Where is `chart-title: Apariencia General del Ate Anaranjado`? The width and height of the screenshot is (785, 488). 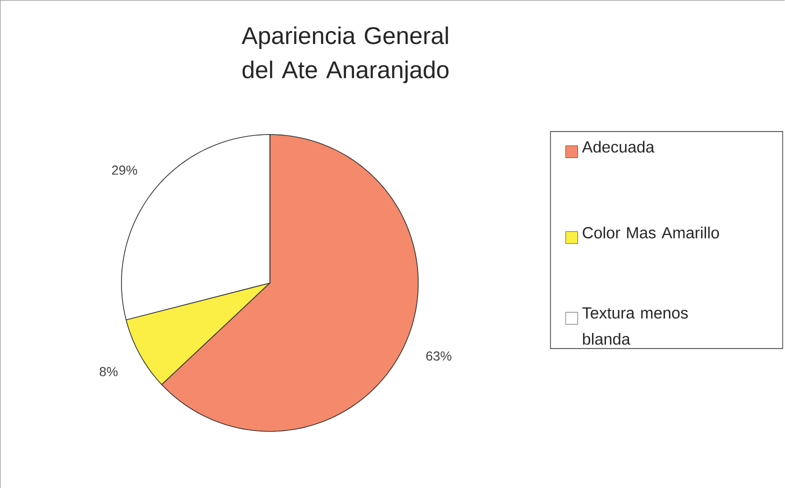 chart-title: Apariencia General del Ate Anaranjado is located at coordinates (345, 55).